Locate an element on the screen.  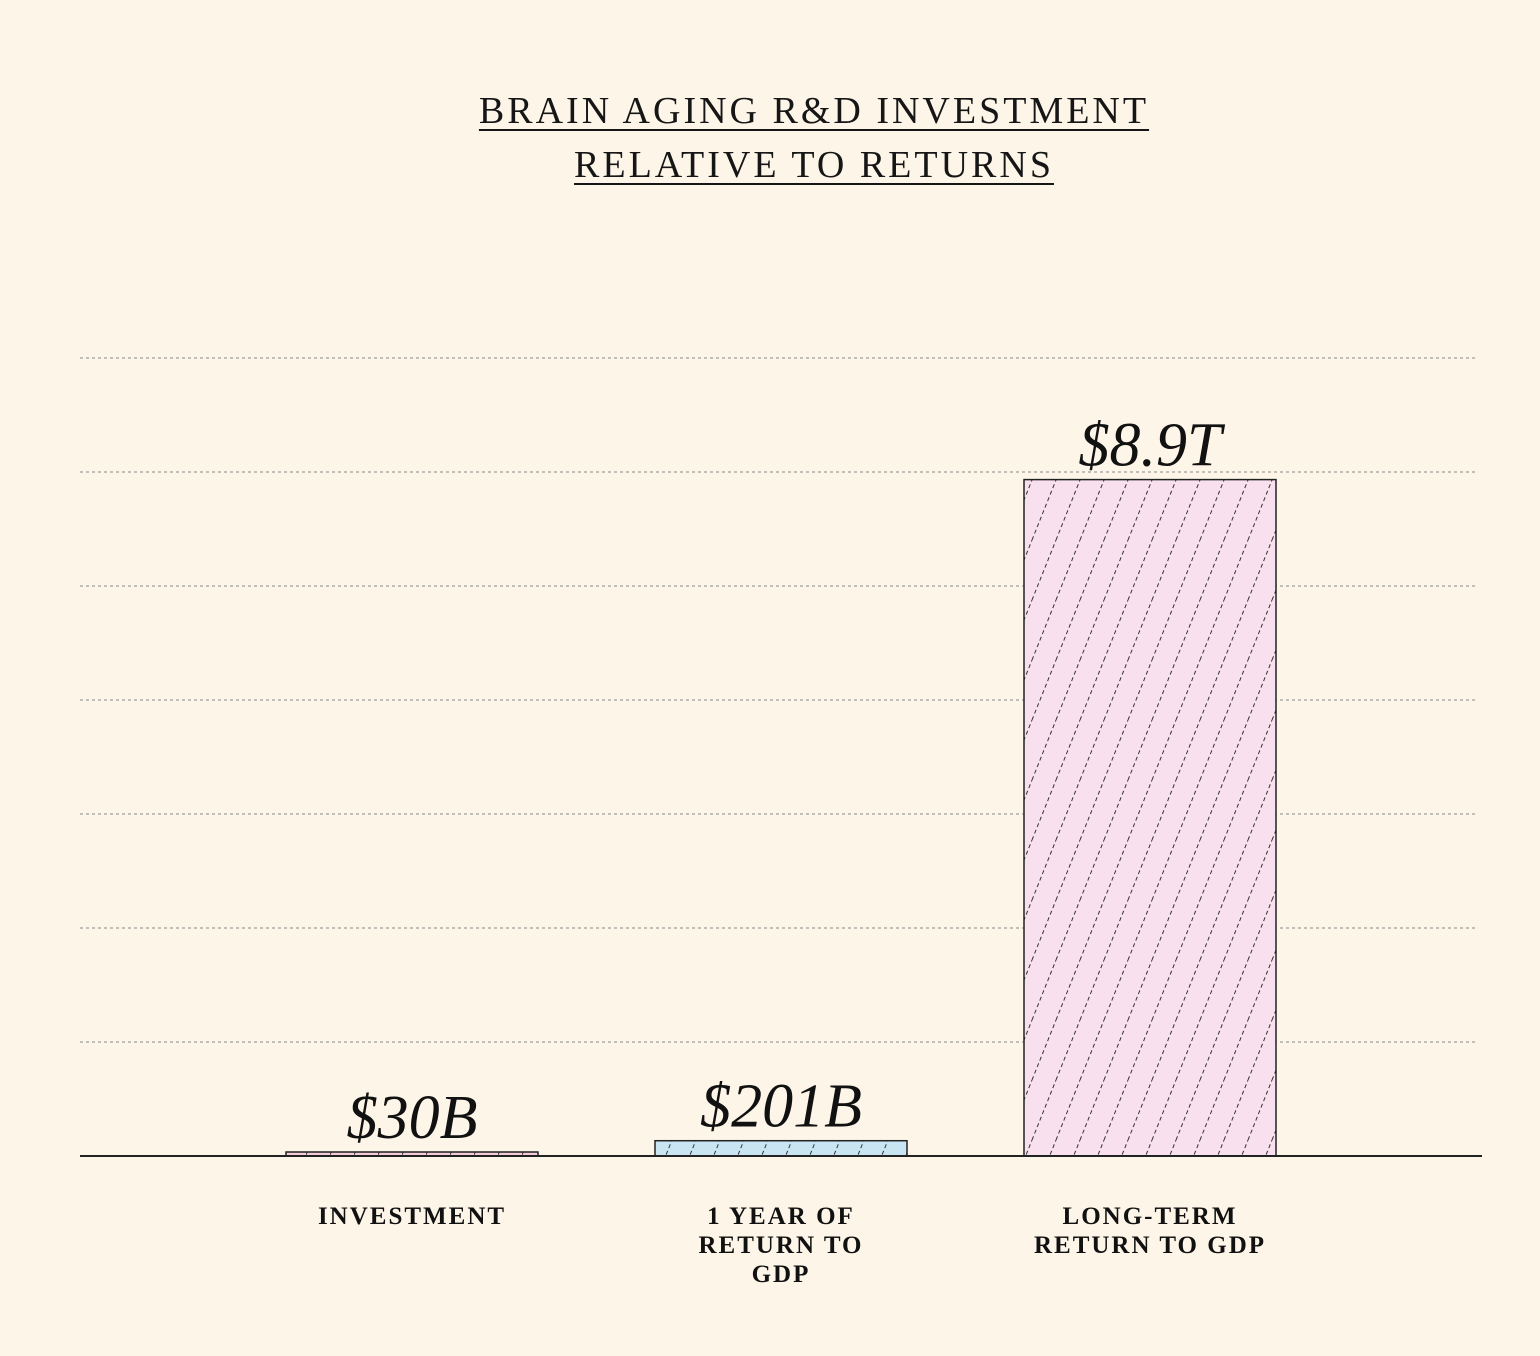
category-label-line: 1 YEAR OF is located at coordinates (781, 1216).